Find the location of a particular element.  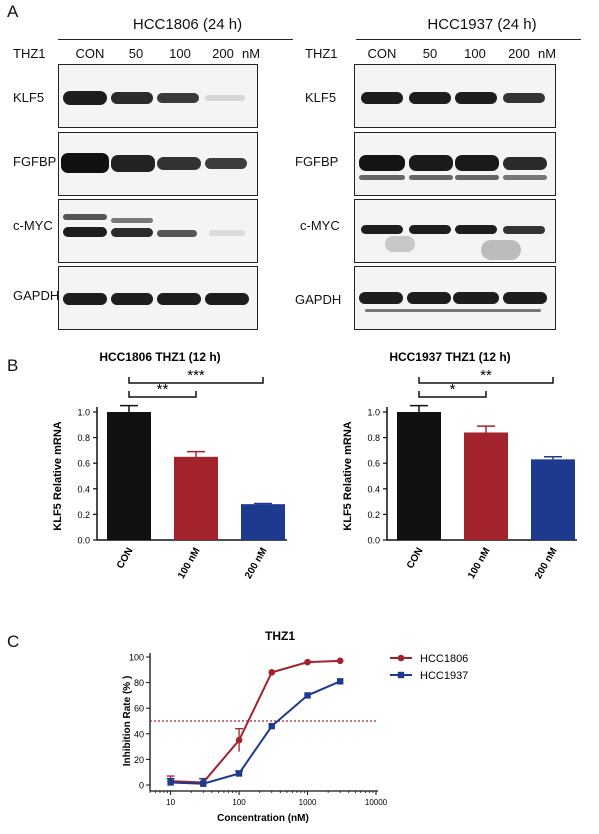

x-tick-label: 1000 is located at coordinates (308, 802).